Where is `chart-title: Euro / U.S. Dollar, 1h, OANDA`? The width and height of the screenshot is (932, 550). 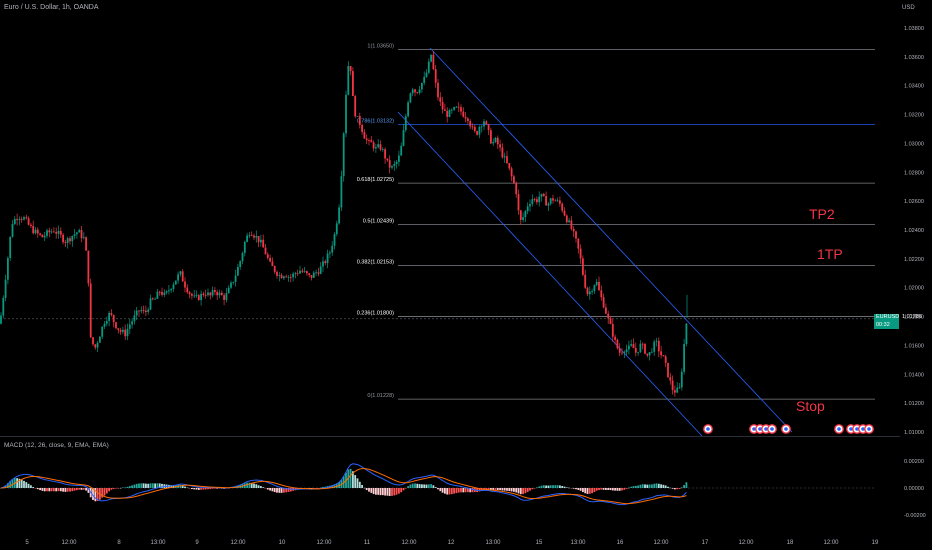 chart-title: Euro / U.S. Dollar, 1h, OANDA is located at coordinates (51, 7).